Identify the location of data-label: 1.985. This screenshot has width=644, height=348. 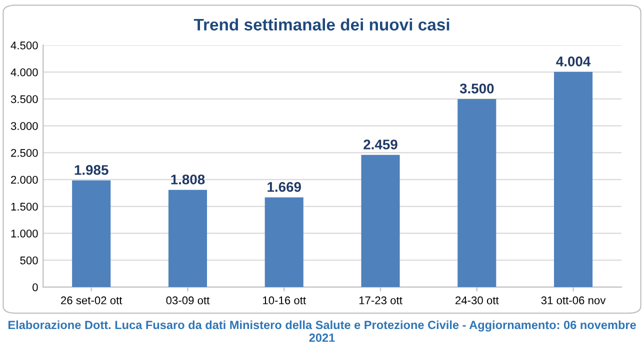
(91, 170).